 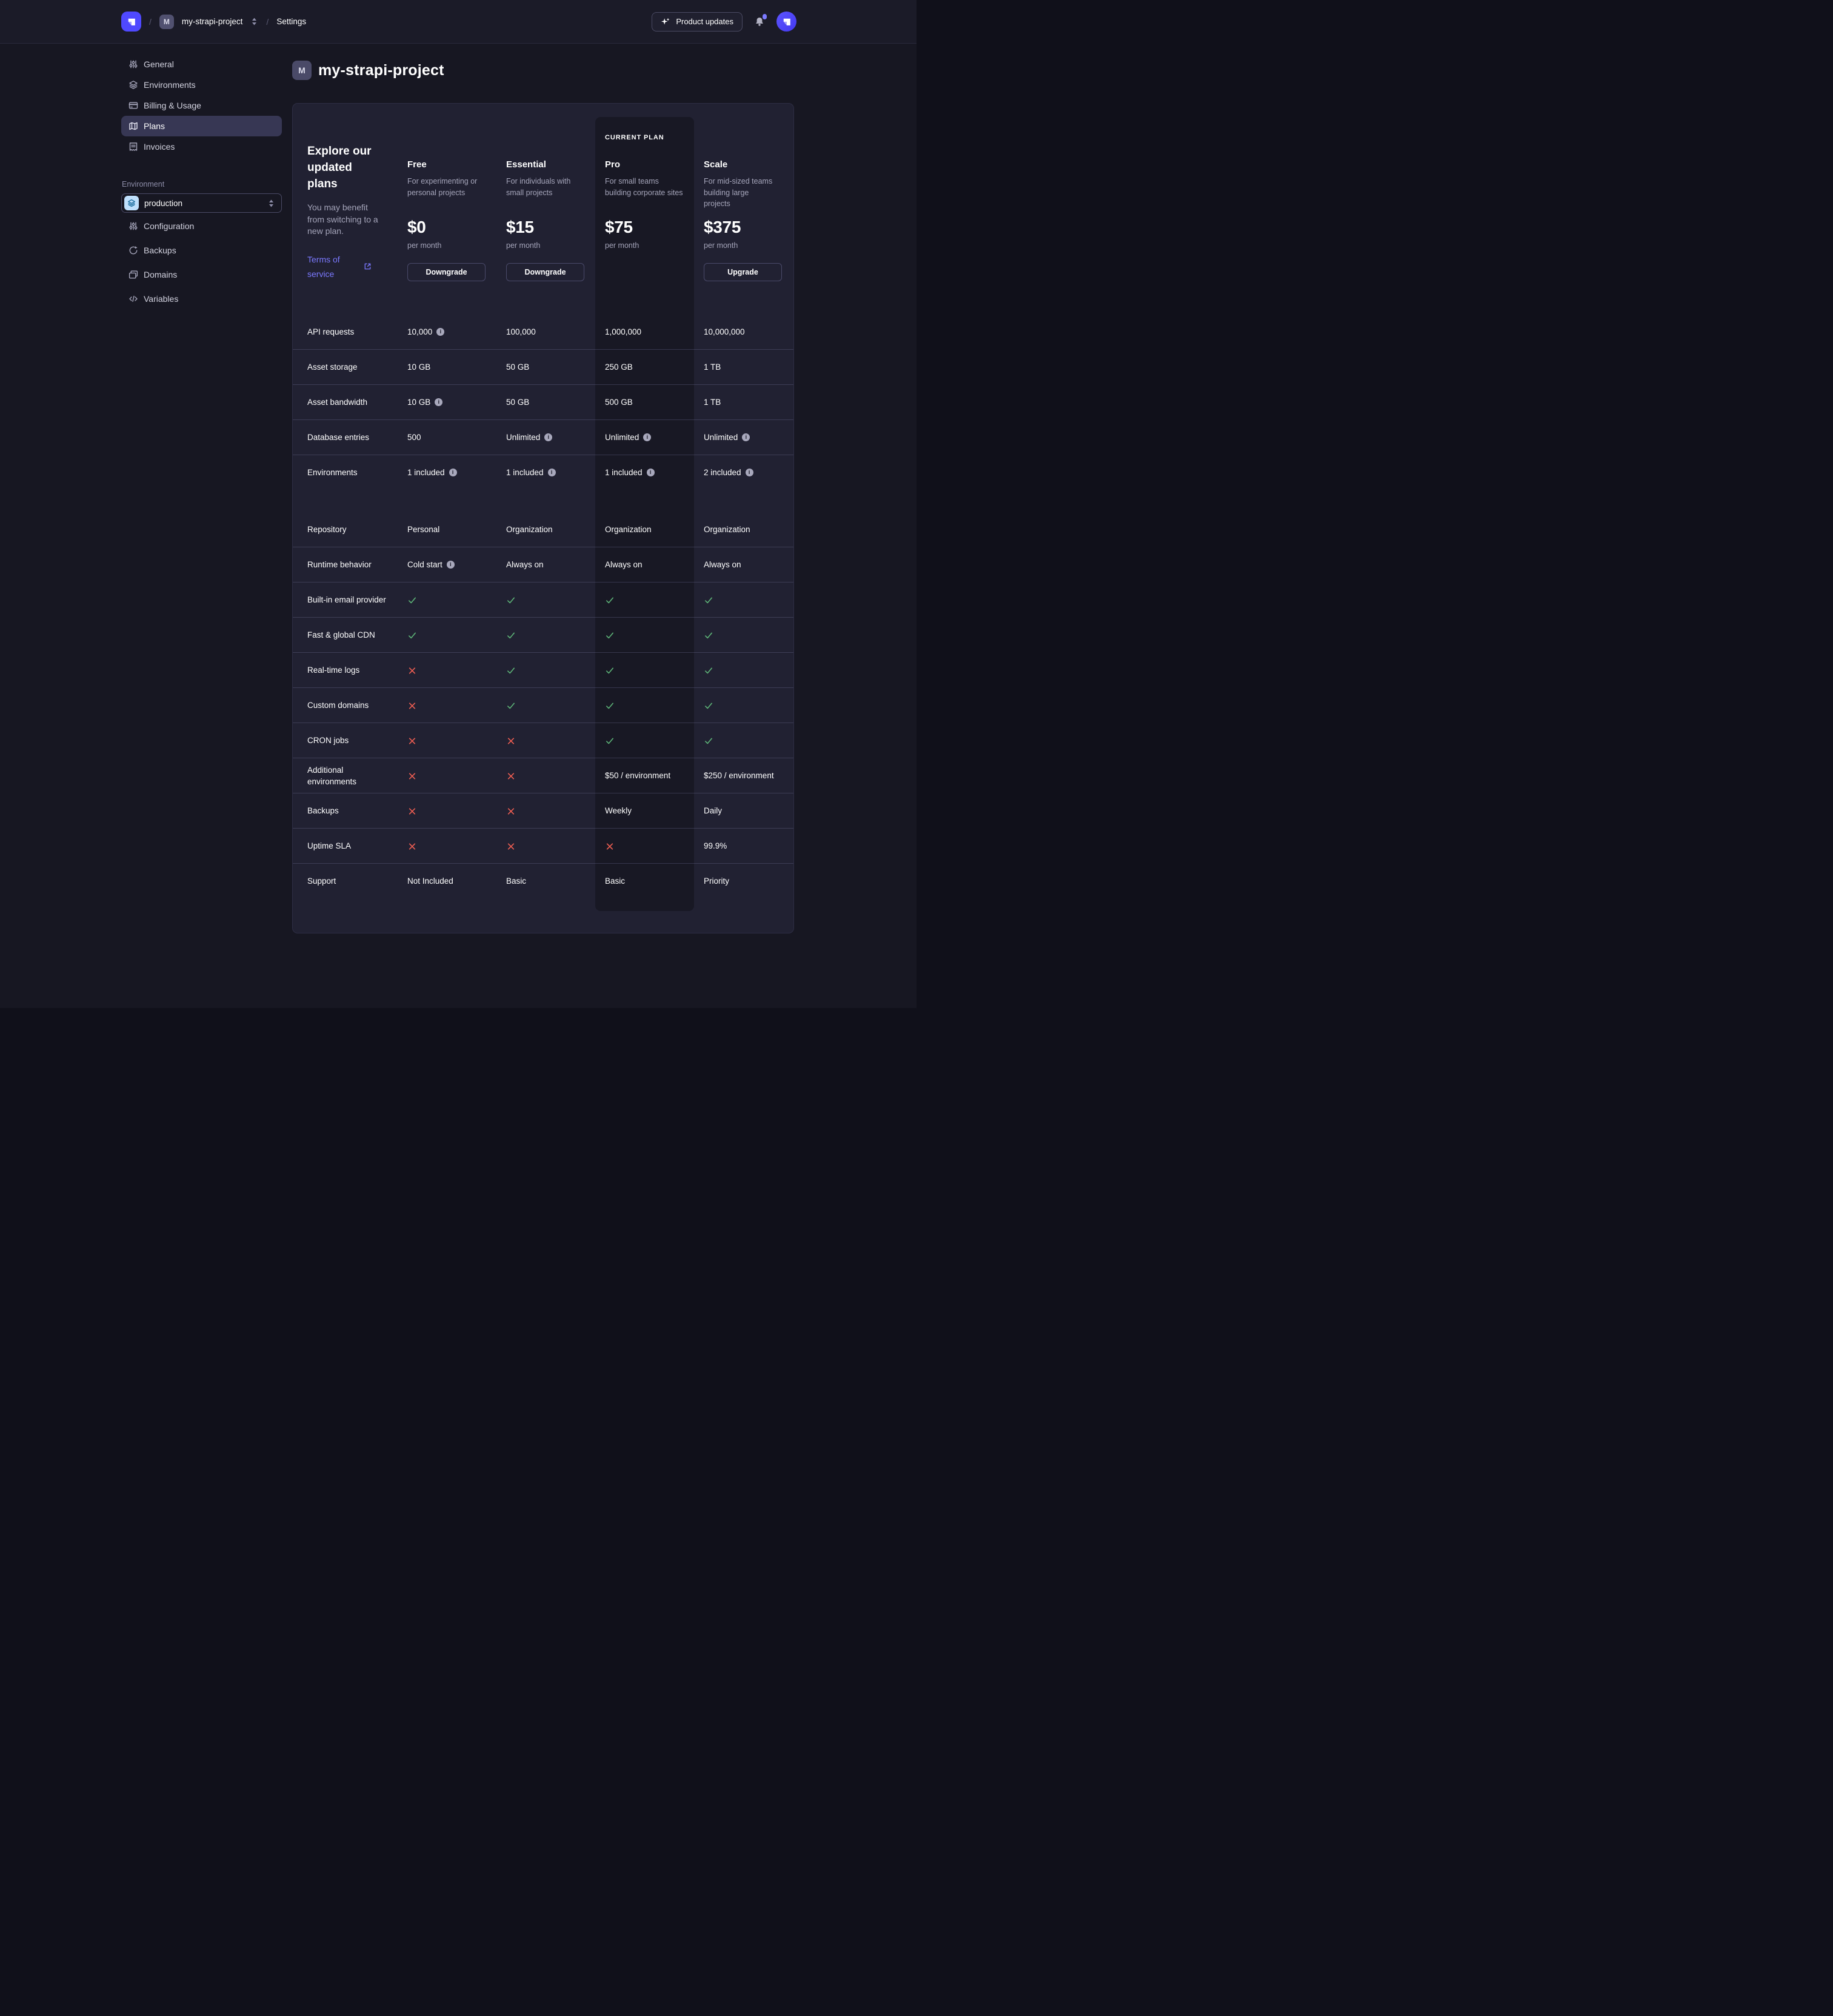 I want to click on feature-cell: Unlimited, so click(x=749, y=438).